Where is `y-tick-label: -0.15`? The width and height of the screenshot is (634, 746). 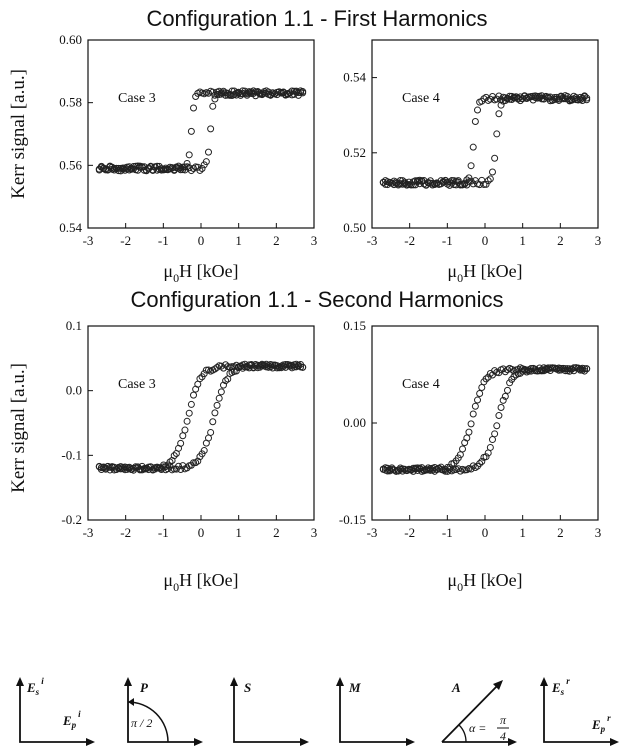
y-tick-label: -0.15 is located at coordinates (352, 519).